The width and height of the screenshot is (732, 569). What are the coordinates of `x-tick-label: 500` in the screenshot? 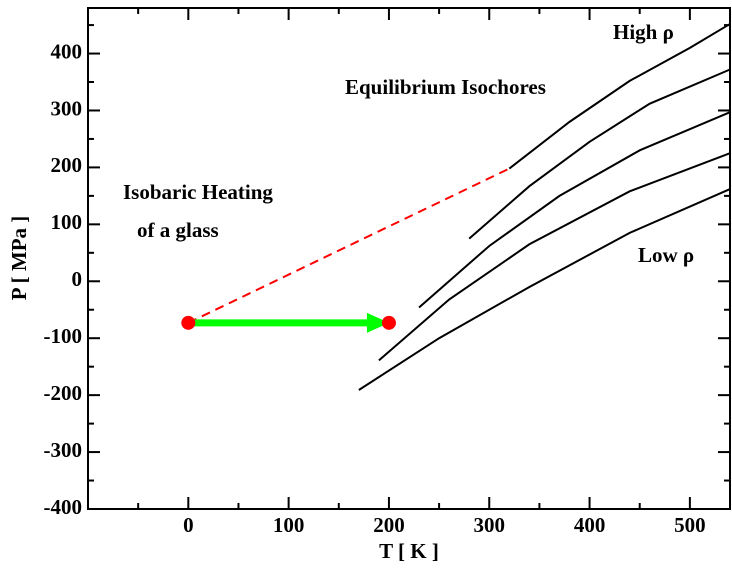 It's located at (690, 525).